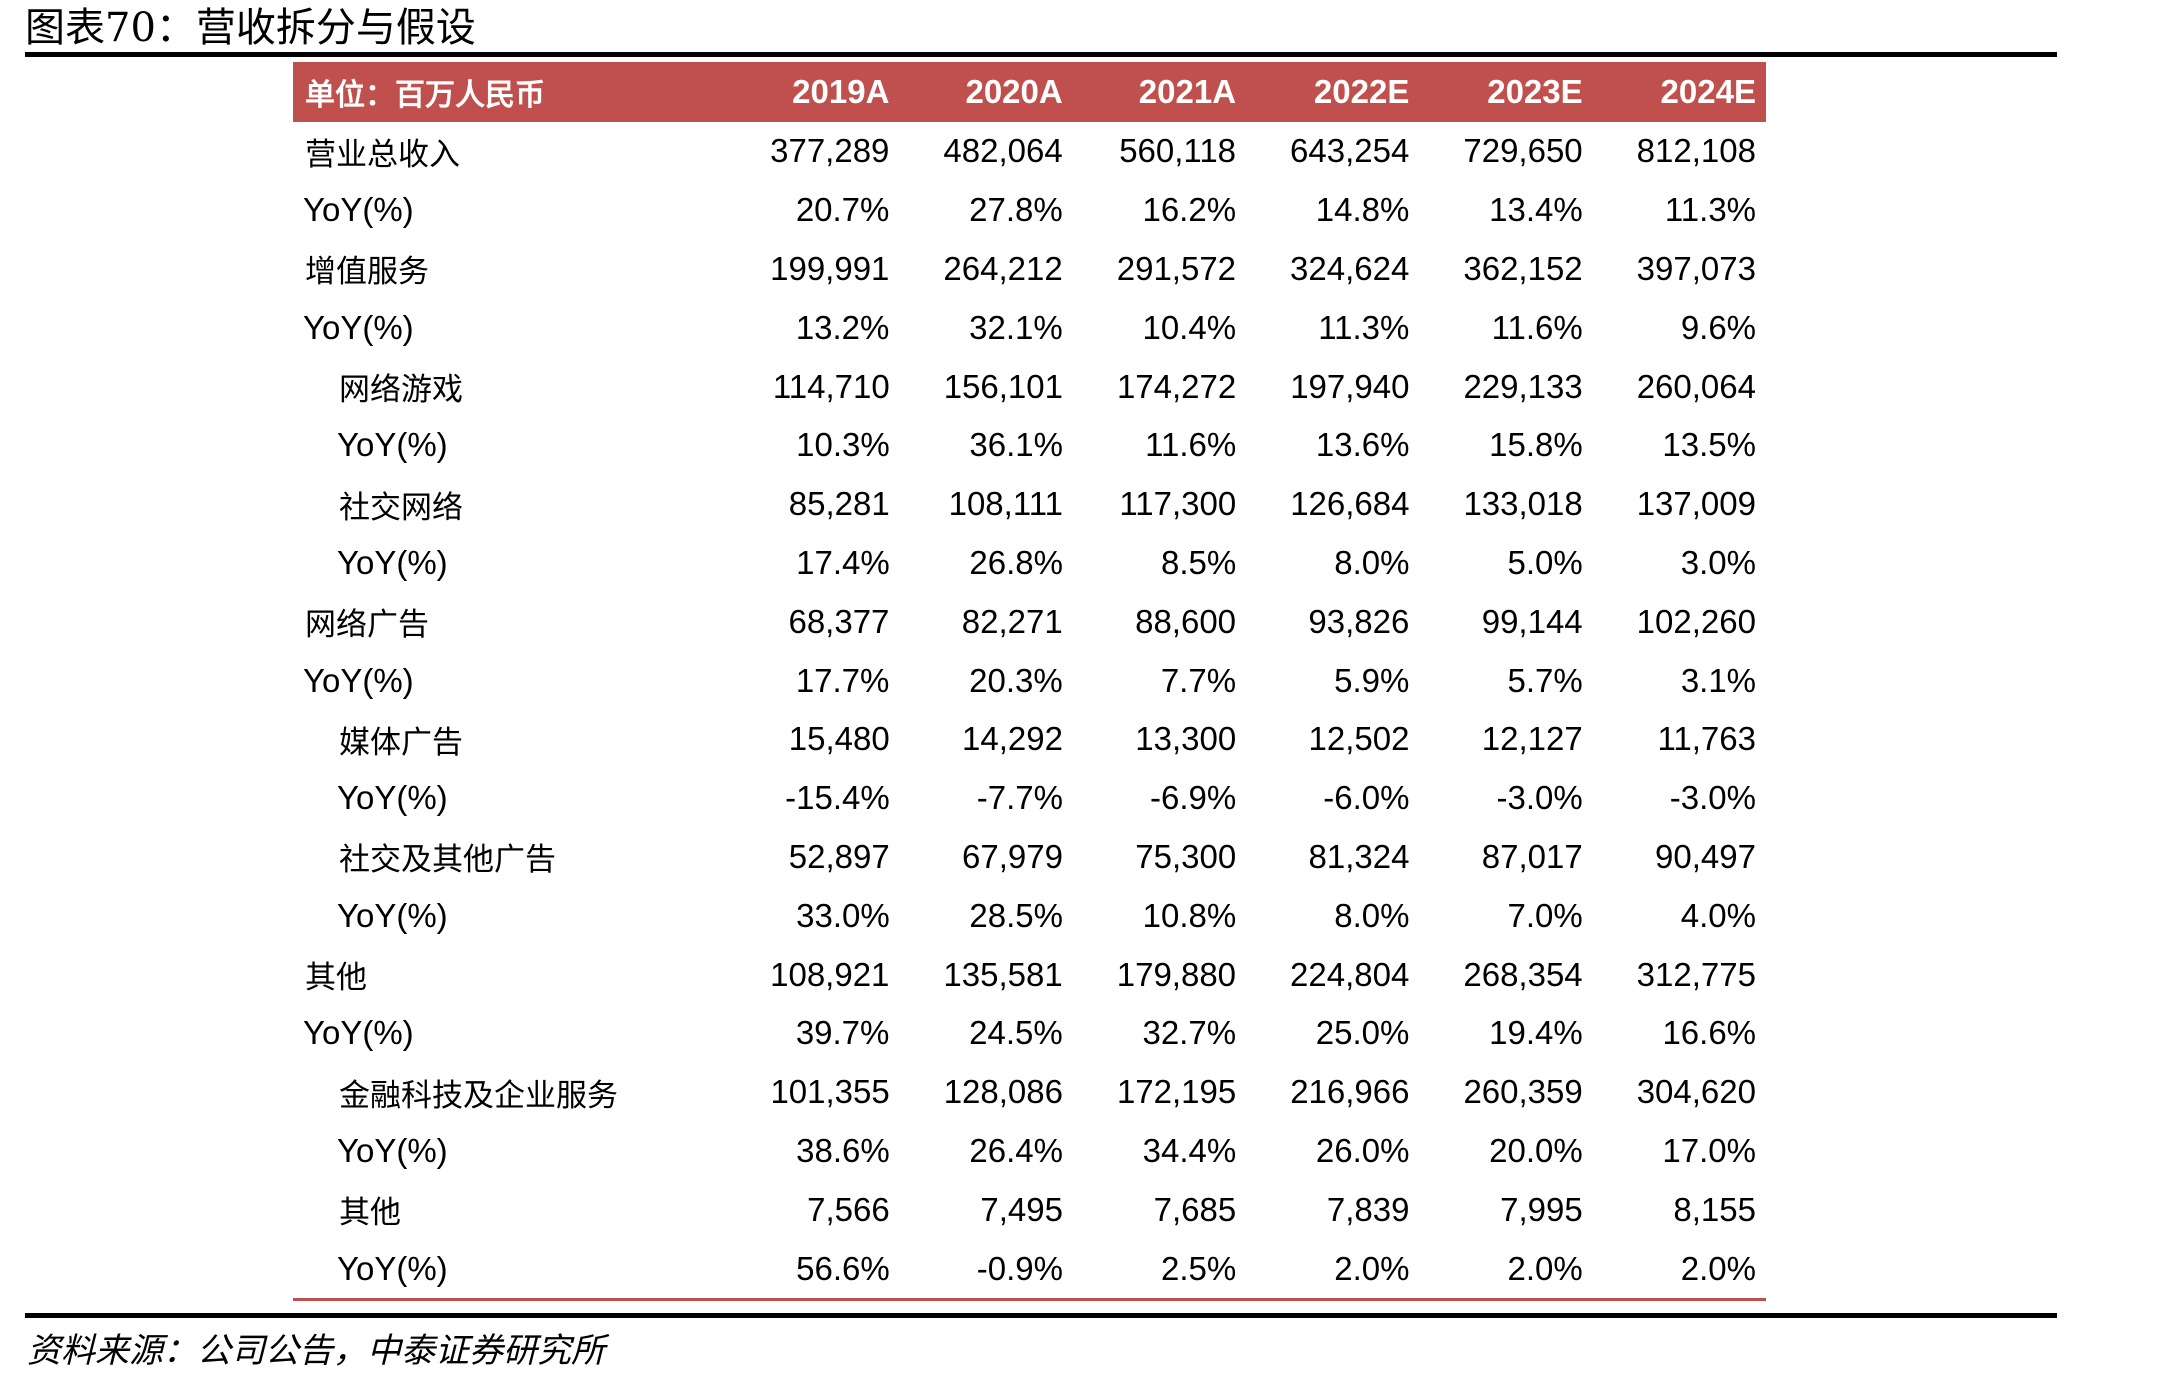  What do you see at coordinates (1029, 680) in the screenshot?
I see `table-row: YoY(%) 17.7% 20.3% 7.7% 5.9% 5.7% 3.1%` at bounding box center [1029, 680].